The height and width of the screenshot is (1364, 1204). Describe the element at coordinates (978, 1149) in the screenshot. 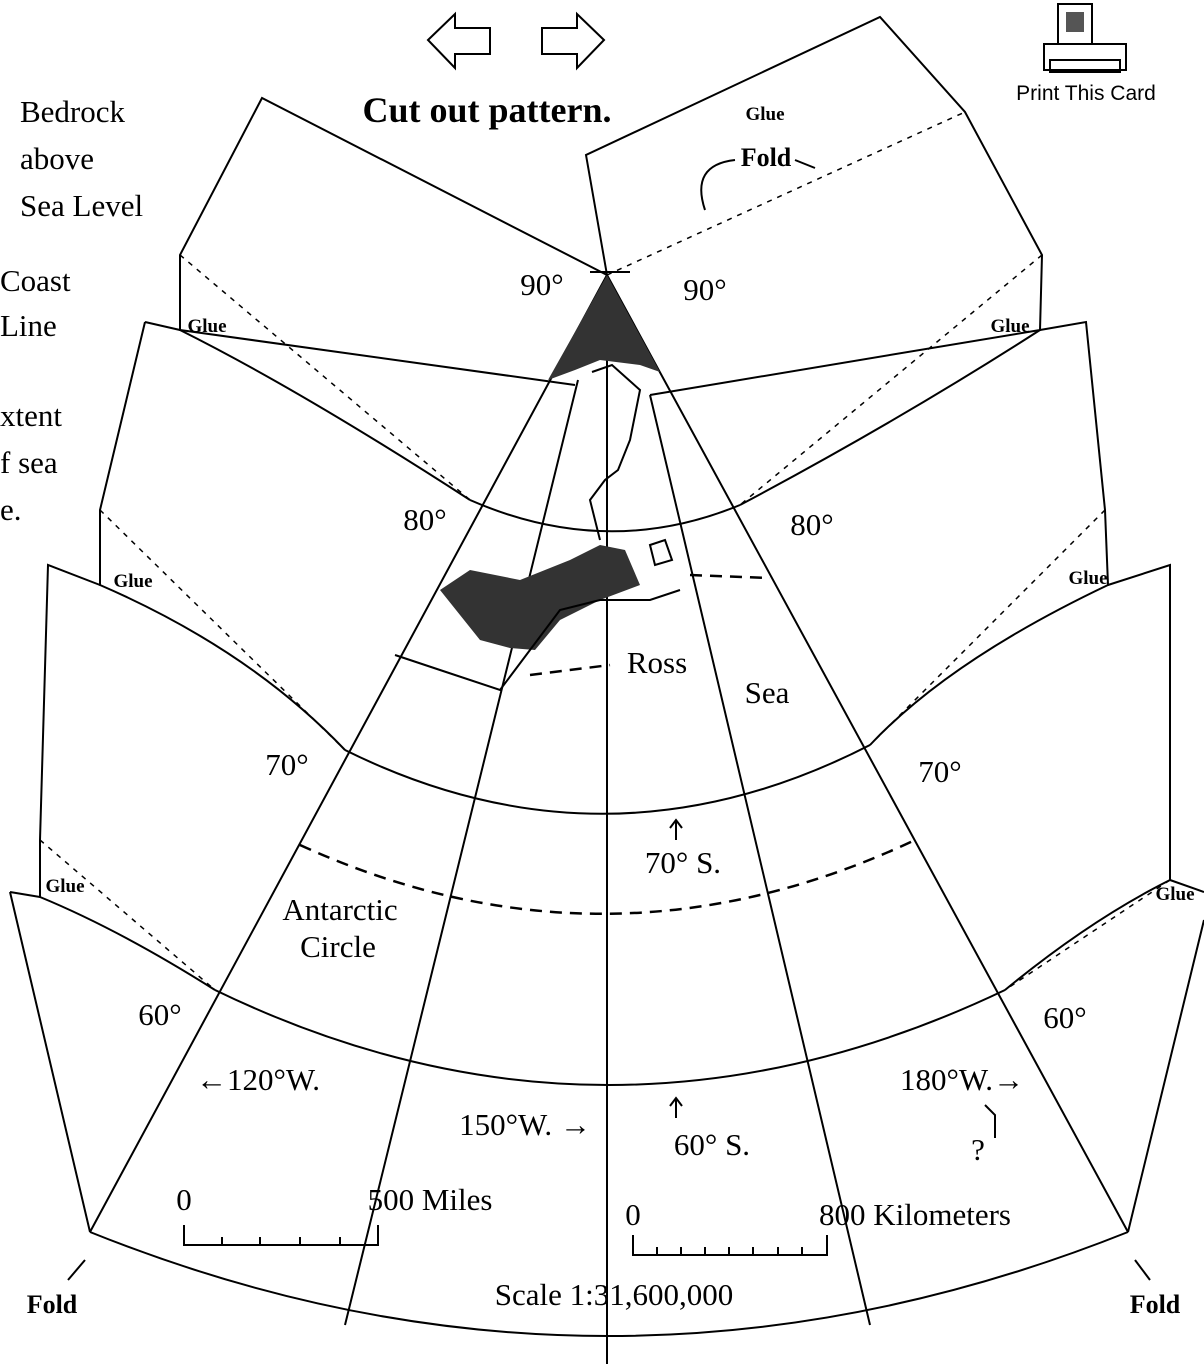

I see `map-label: ?` at that location.